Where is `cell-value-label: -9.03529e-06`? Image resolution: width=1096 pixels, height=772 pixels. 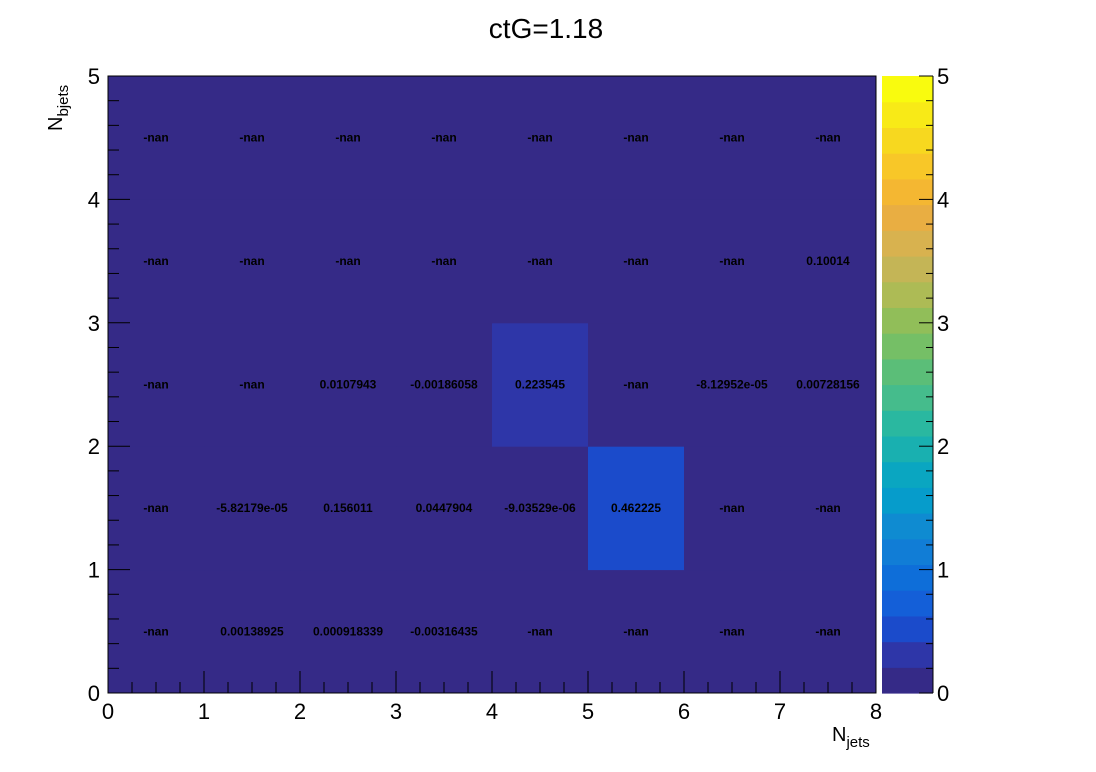
cell-value-label: -9.03529e-06 is located at coordinates (540, 508).